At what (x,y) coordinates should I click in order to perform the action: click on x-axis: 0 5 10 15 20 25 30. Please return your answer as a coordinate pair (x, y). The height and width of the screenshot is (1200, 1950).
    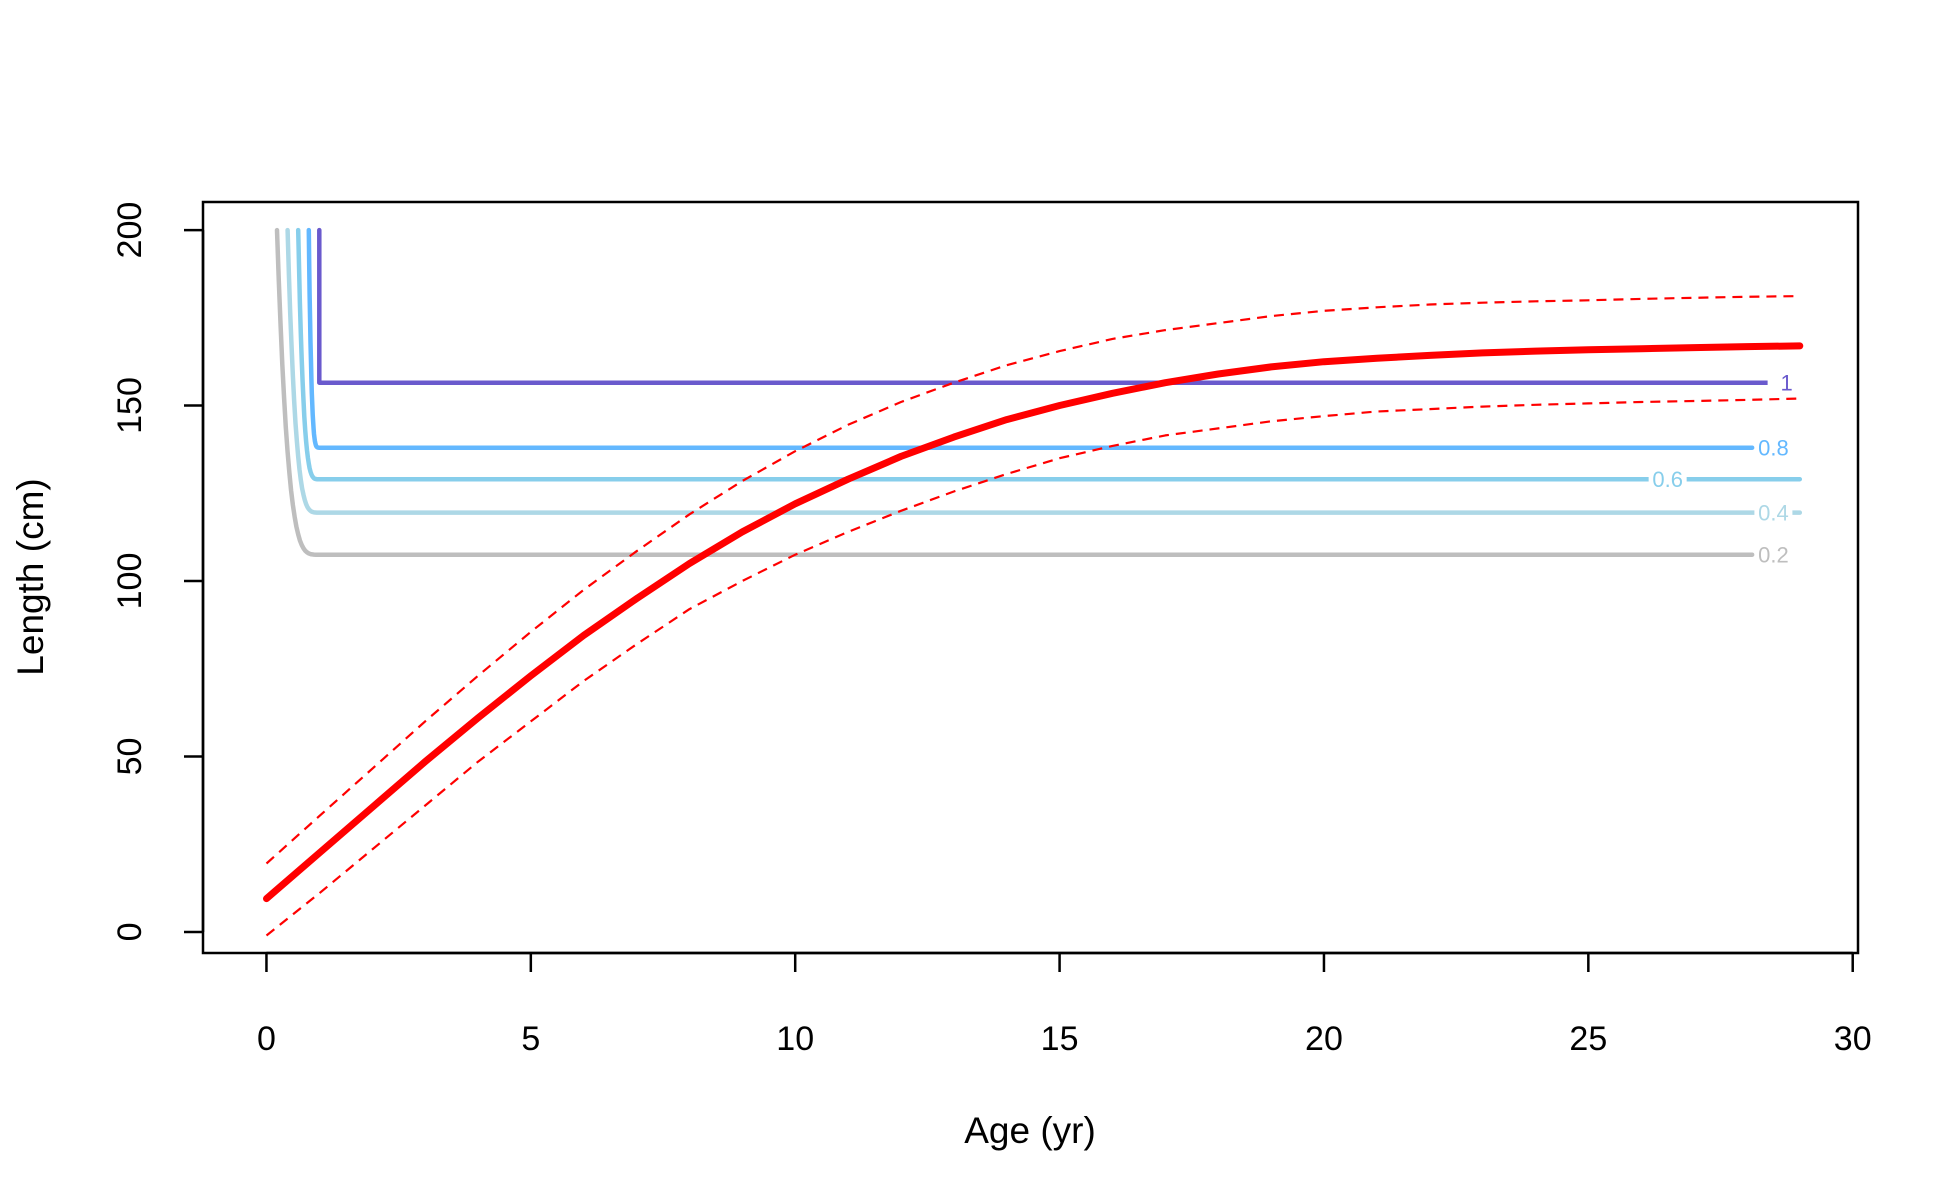
    Looking at the image, I should click on (1064, 1004).